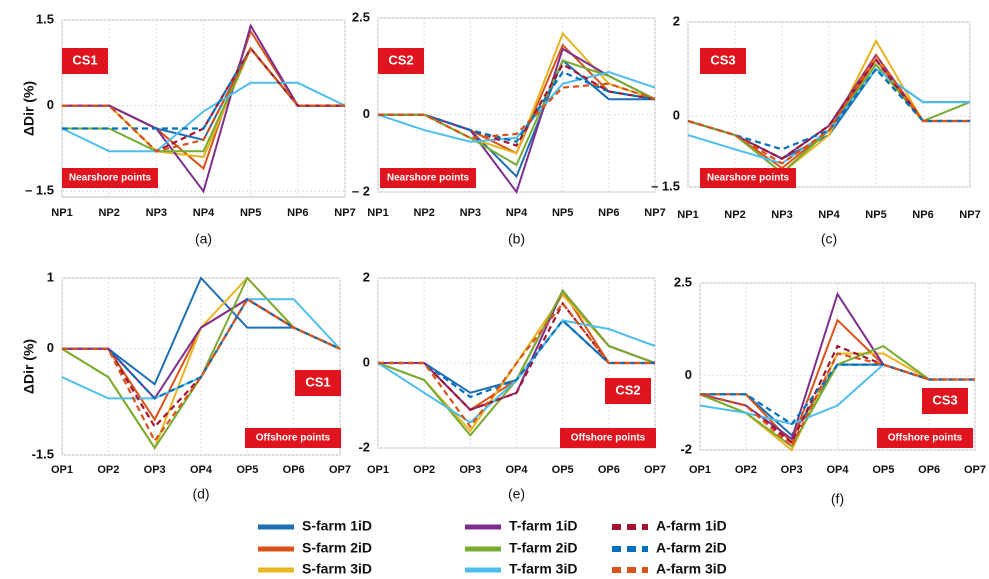 The height and width of the screenshot is (579, 989). I want to click on legend-label: T-farm 1iD, so click(543, 526).